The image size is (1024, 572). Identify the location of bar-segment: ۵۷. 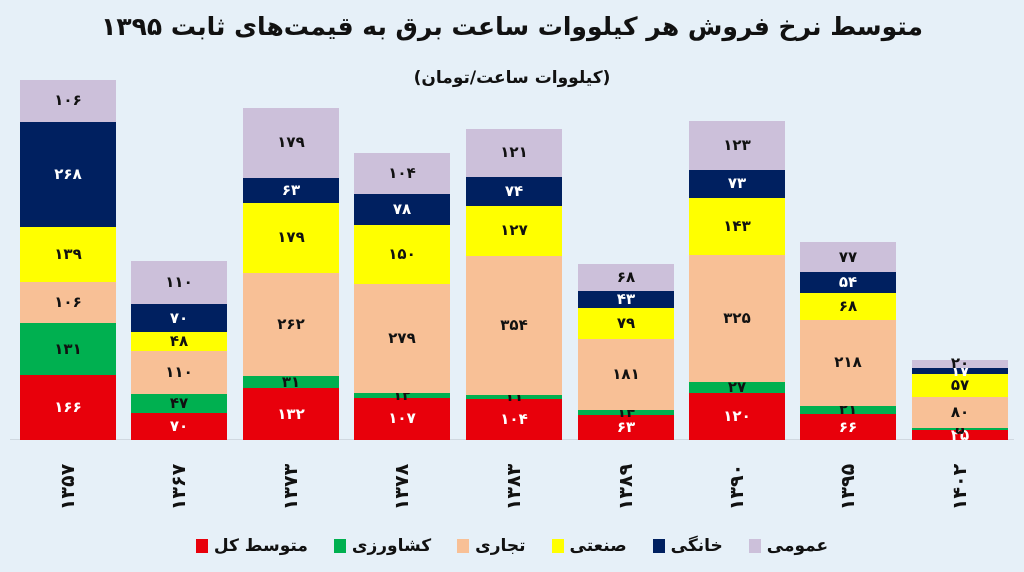
(960, 385).